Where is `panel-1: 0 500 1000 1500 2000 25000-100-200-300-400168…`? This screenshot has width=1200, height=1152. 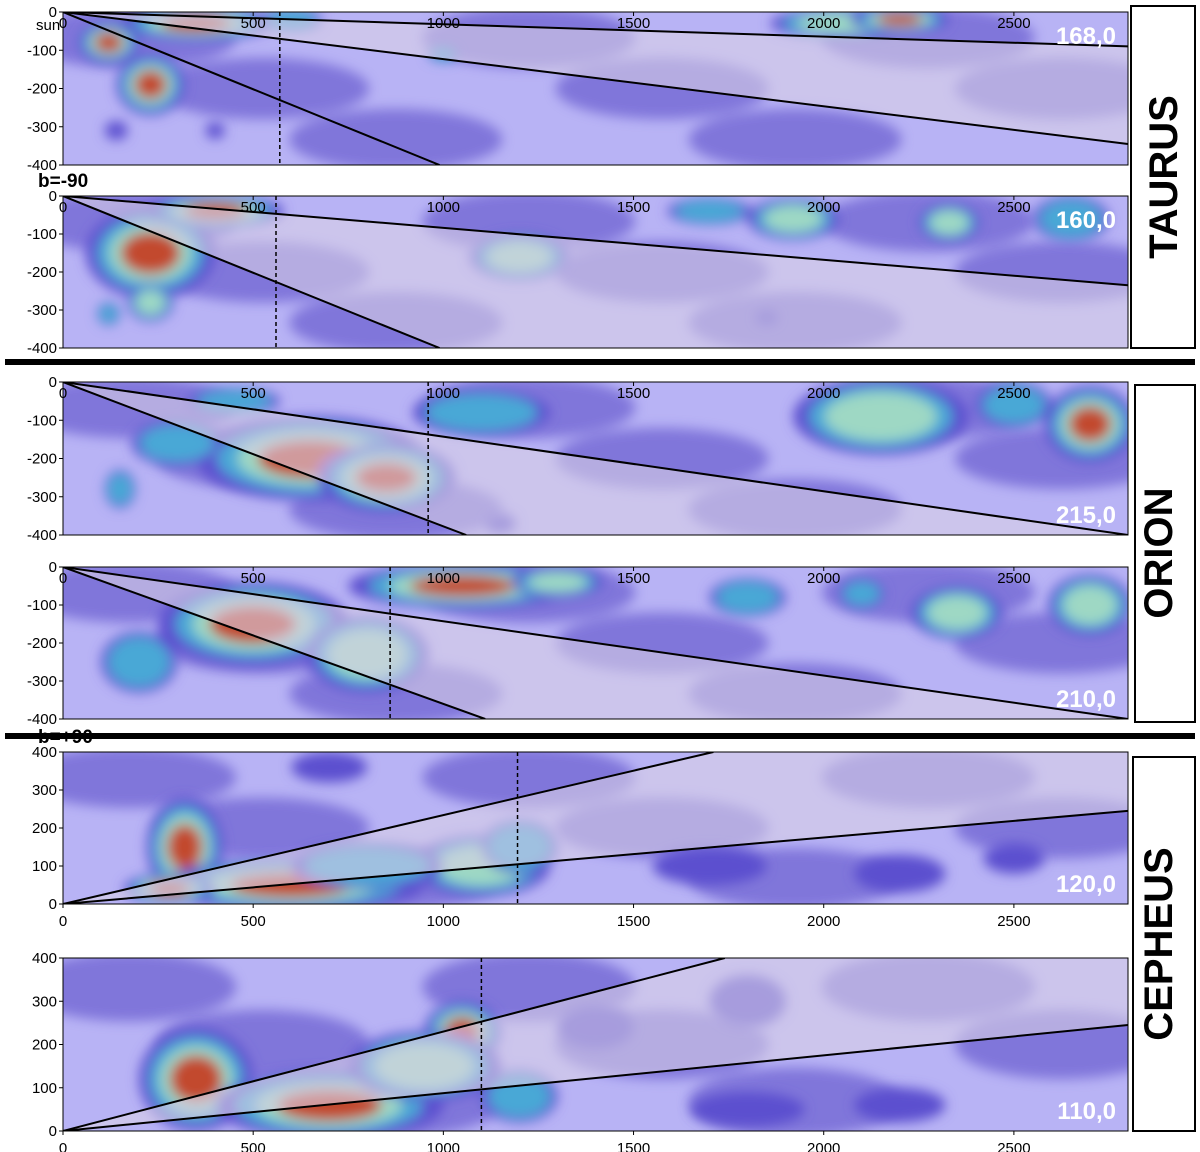
panel-1: 0 500 1000 1500 2000 25000-100-200-300-400168… is located at coordinates (578, 89).